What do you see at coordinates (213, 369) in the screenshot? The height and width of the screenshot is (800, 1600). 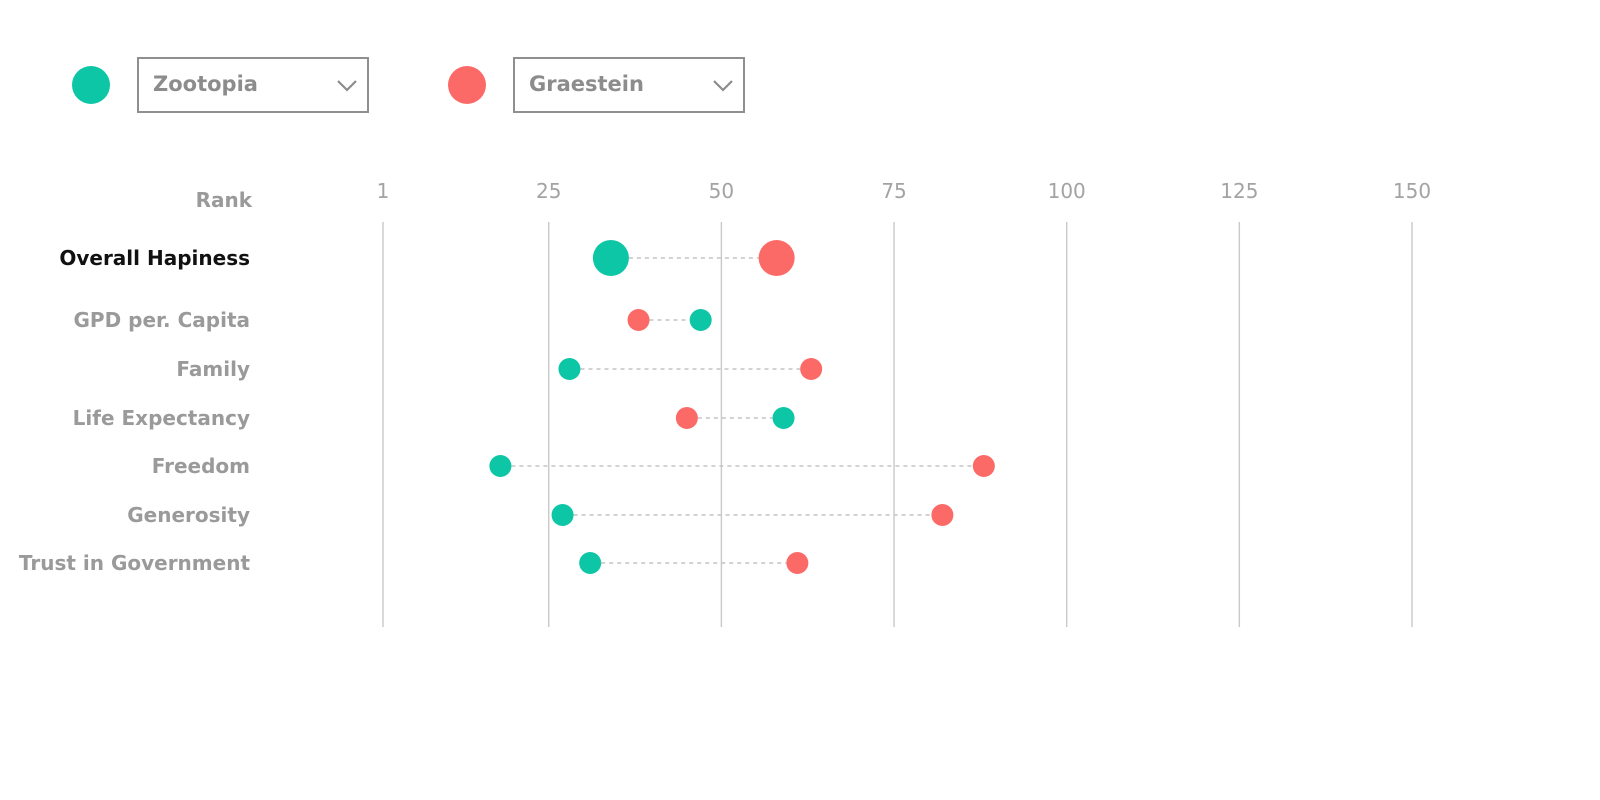 I see `row-label-2: Family` at bounding box center [213, 369].